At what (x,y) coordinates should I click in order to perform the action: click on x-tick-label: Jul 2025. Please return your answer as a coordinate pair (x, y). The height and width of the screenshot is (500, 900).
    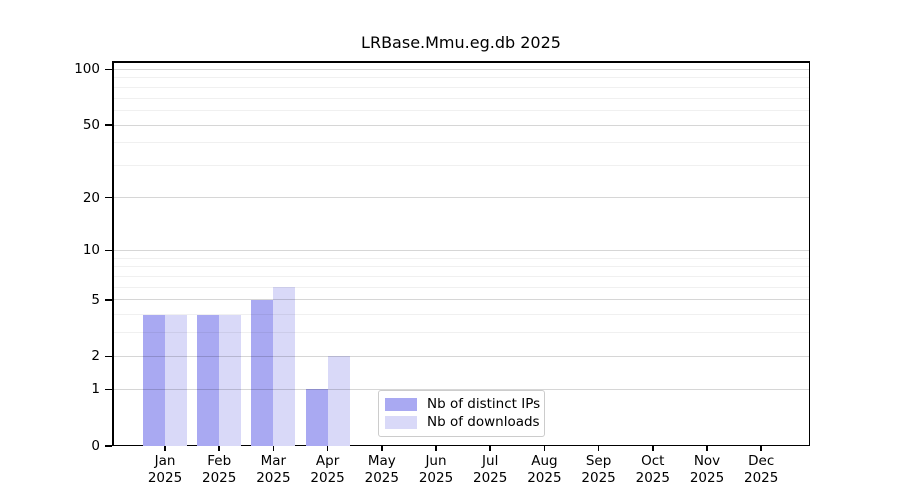
    Looking at the image, I should click on (490, 469).